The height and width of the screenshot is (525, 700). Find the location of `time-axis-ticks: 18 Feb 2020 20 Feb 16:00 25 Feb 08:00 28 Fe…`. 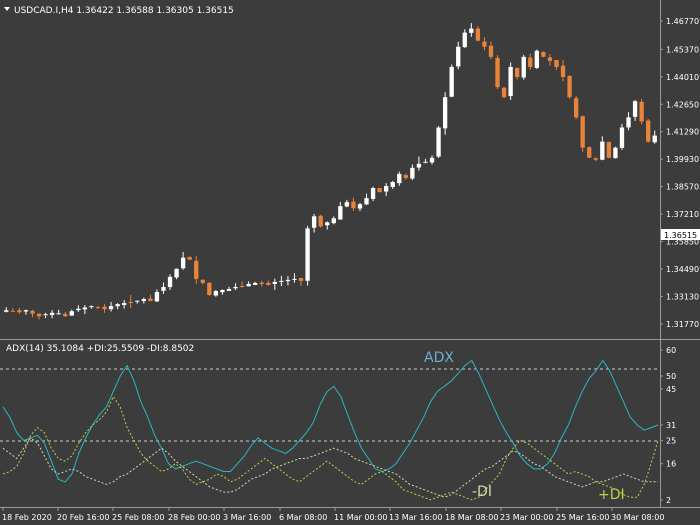

time-axis-ticks: 18 Feb 2020 20 Feb 16:00 25 Feb 08:00 28 Fe… is located at coordinates (333, 514).